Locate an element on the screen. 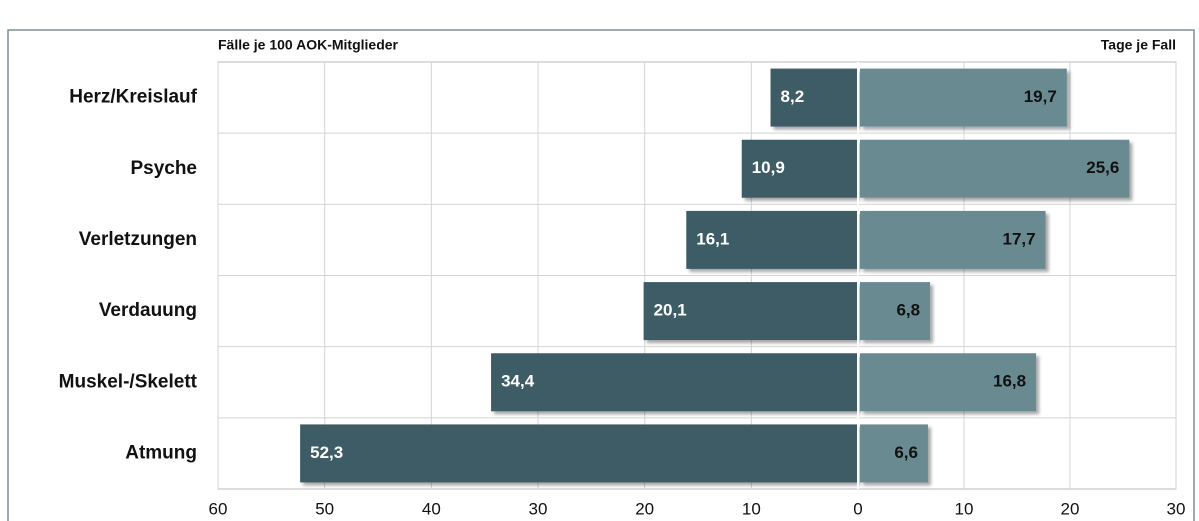 The height and width of the screenshot is (521, 1199). data-label: 20,1 is located at coordinates (670, 310).